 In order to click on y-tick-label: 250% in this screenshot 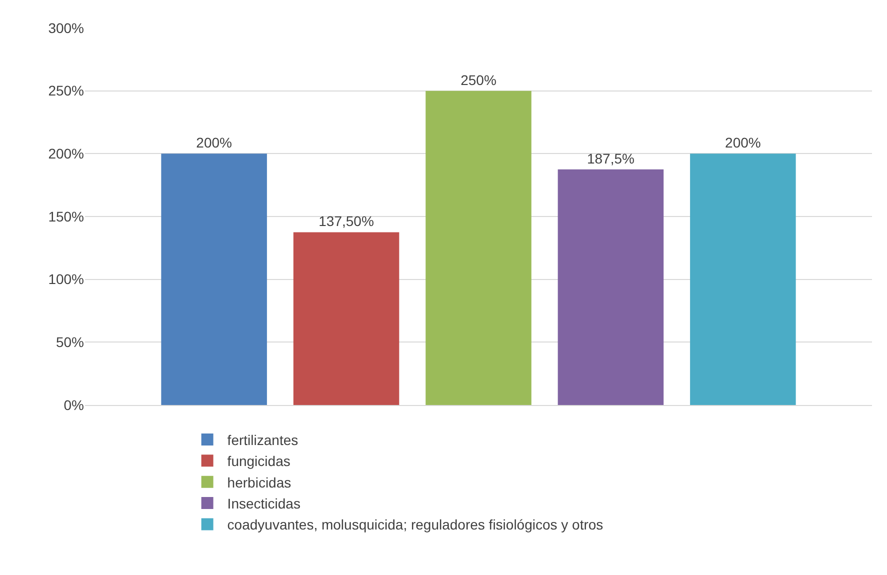, I will do `click(66, 90)`.